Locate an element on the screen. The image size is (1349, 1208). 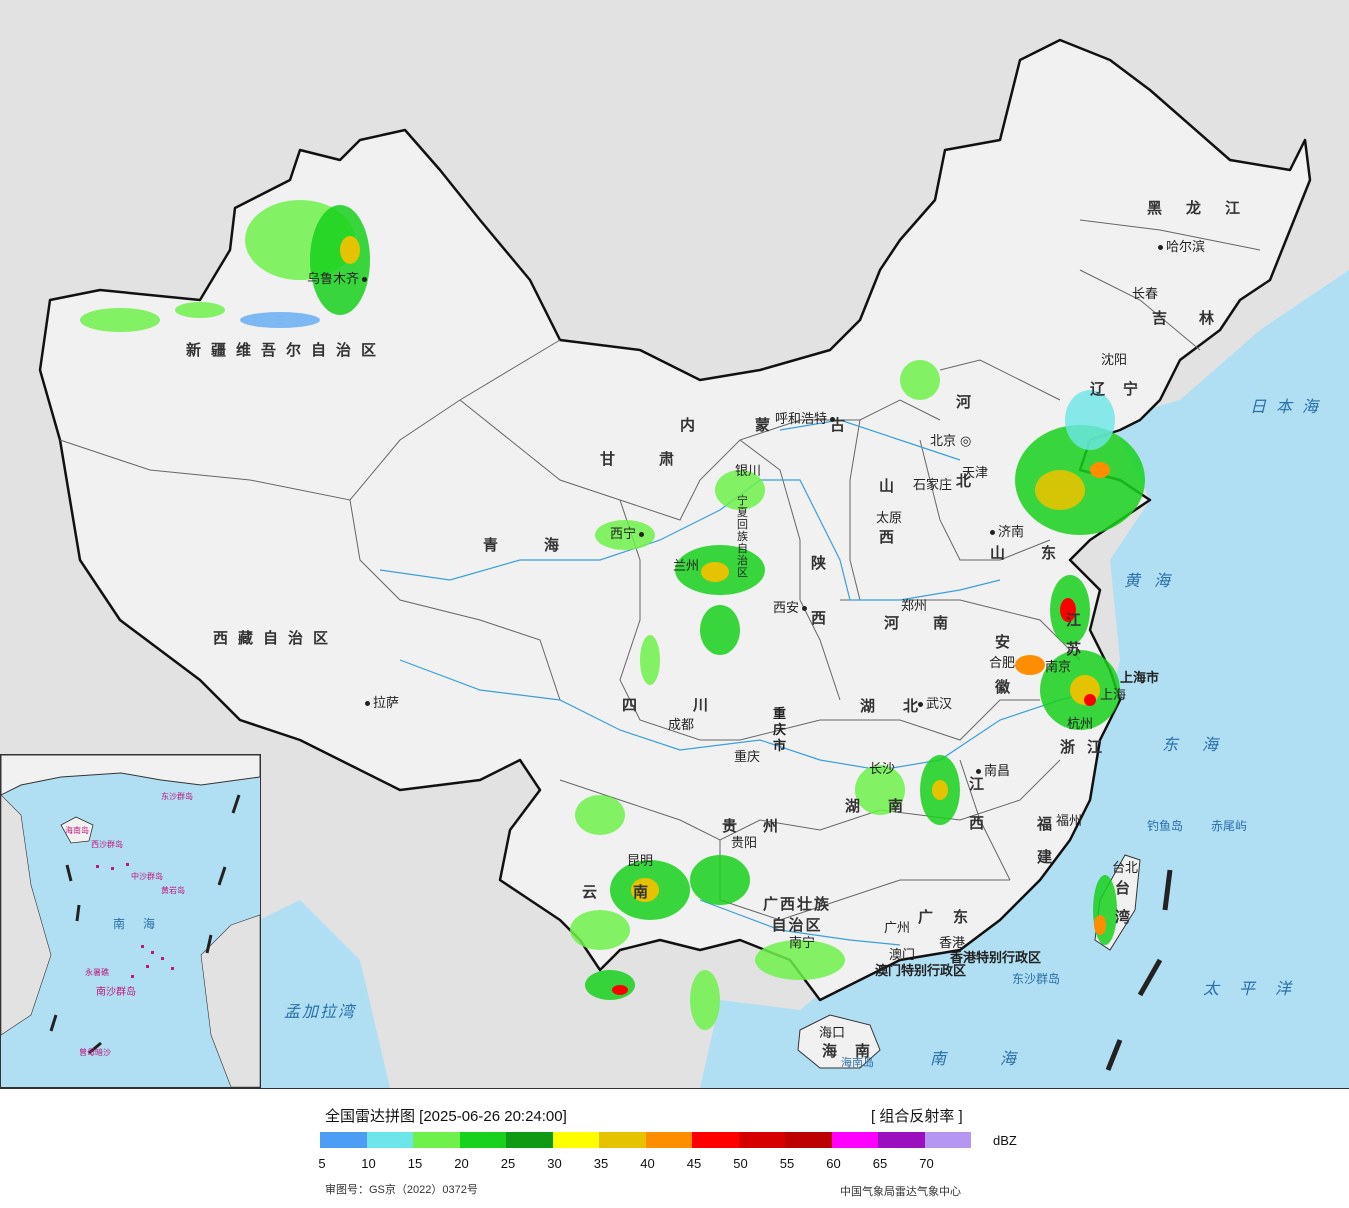
legend-product: [ 组合反射率 ] is located at coordinates (917, 1116).